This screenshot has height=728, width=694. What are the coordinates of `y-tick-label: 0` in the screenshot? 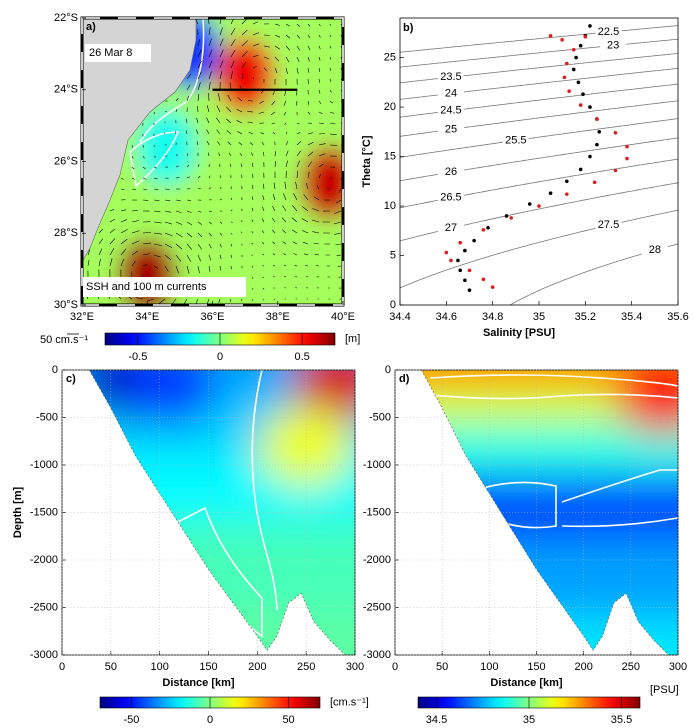 It's located at (55, 370).